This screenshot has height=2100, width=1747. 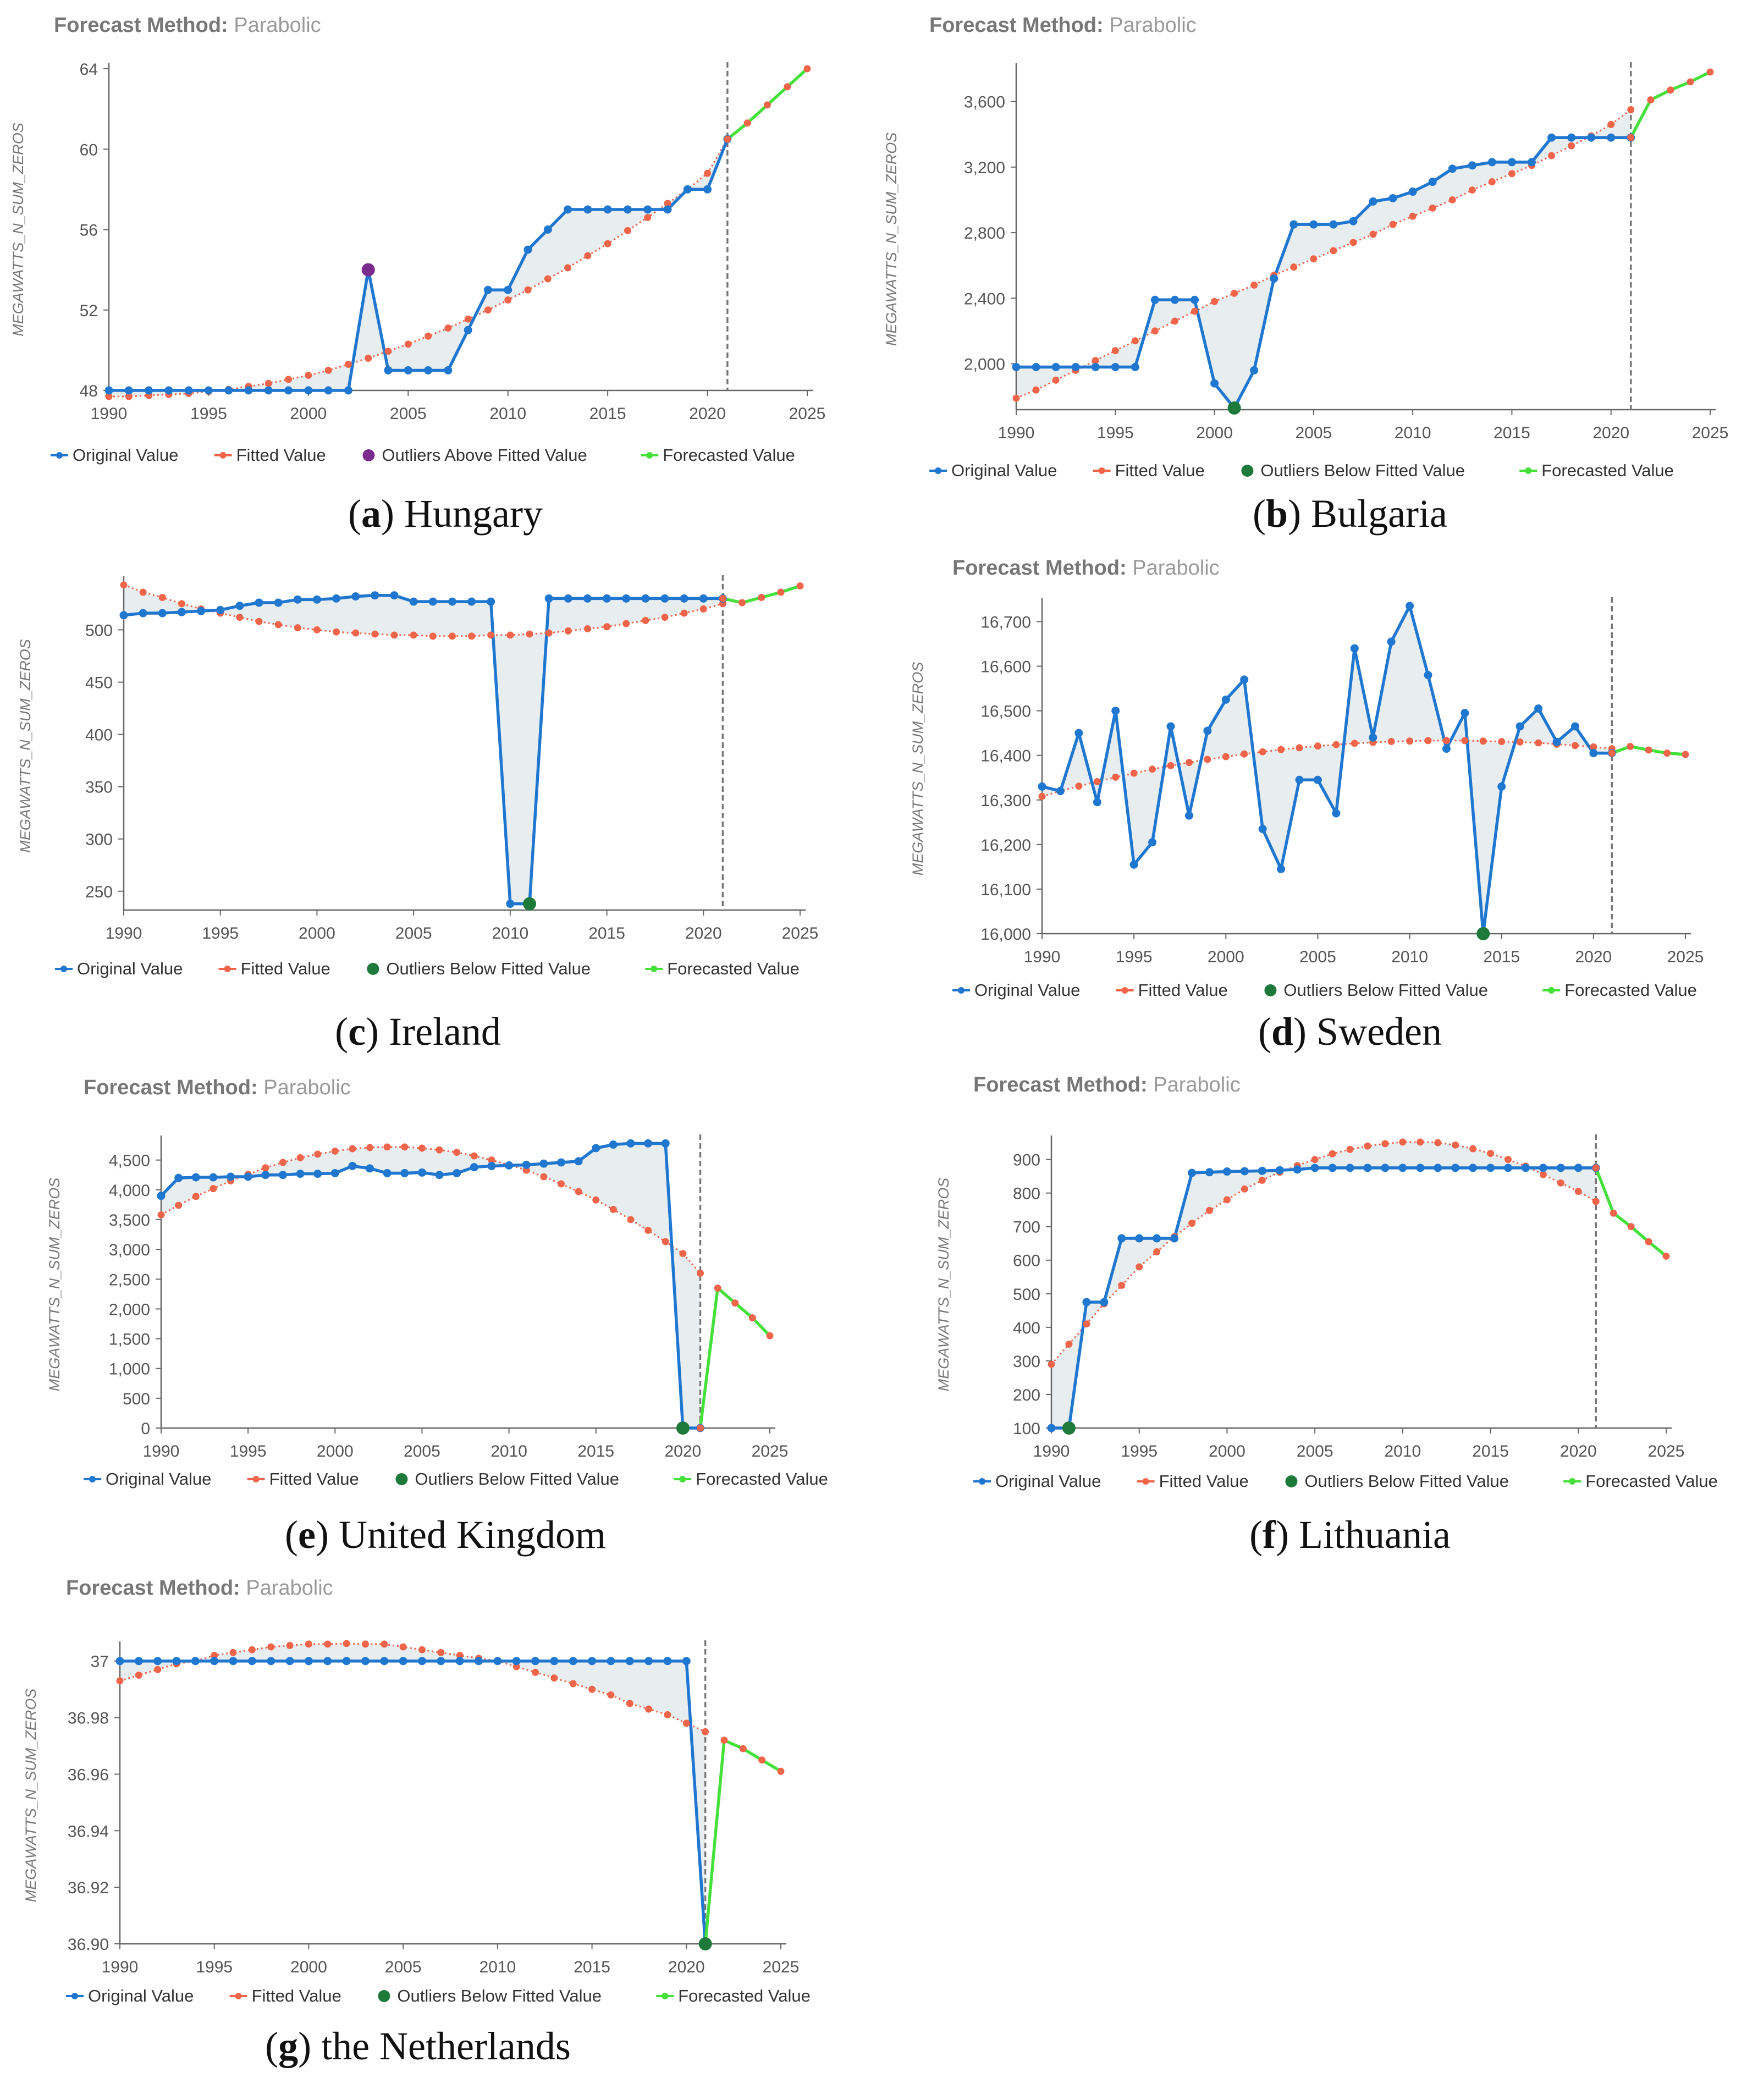 I want to click on legend-marker, so click(x=238, y=1996).